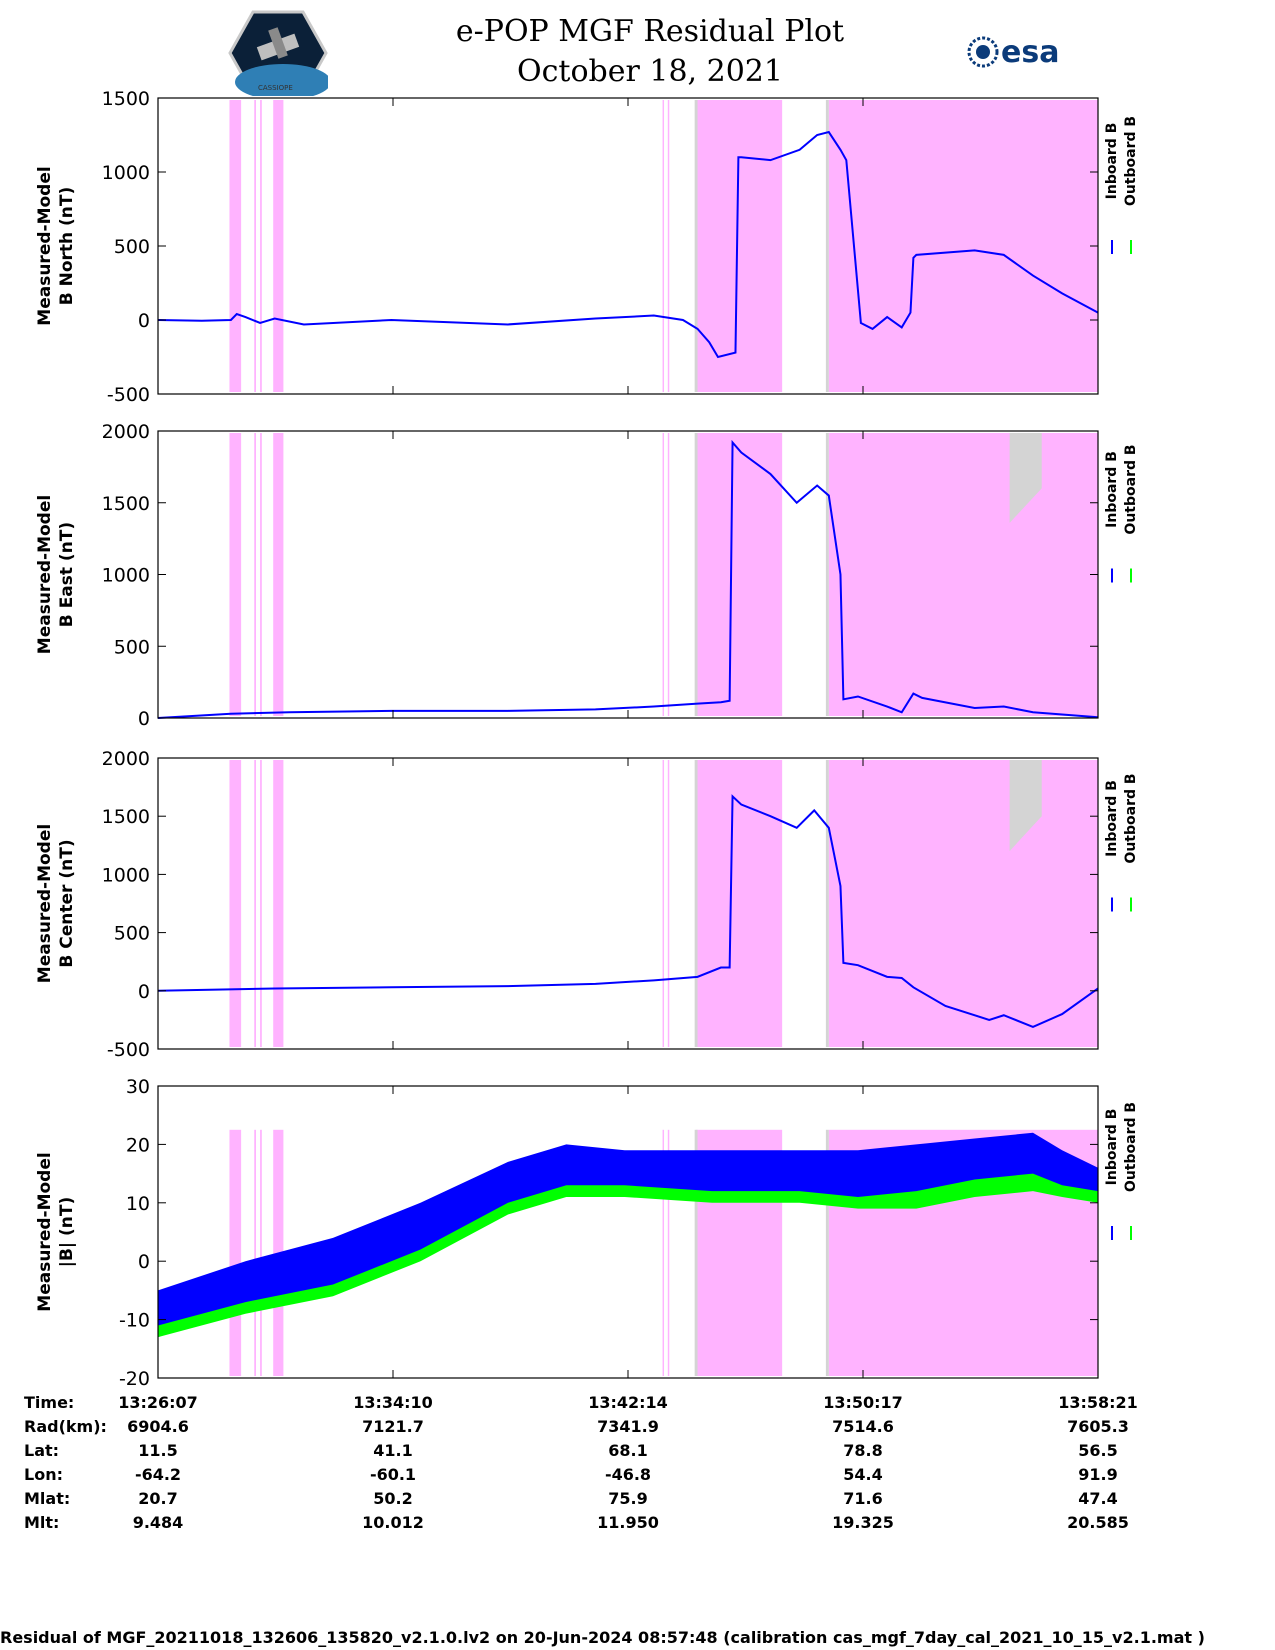 This screenshot has width=1275, height=1650. Describe the element at coordinates (278, 53) in the screenshot. I see `cassiope-logo` at that location.